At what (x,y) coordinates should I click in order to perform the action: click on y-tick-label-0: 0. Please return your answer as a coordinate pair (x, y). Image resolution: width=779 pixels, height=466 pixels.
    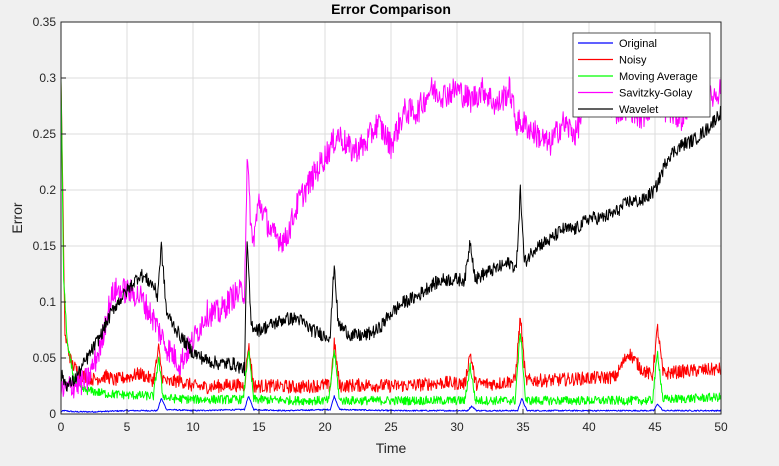
    Looking at the image, I should click on (52, 414).